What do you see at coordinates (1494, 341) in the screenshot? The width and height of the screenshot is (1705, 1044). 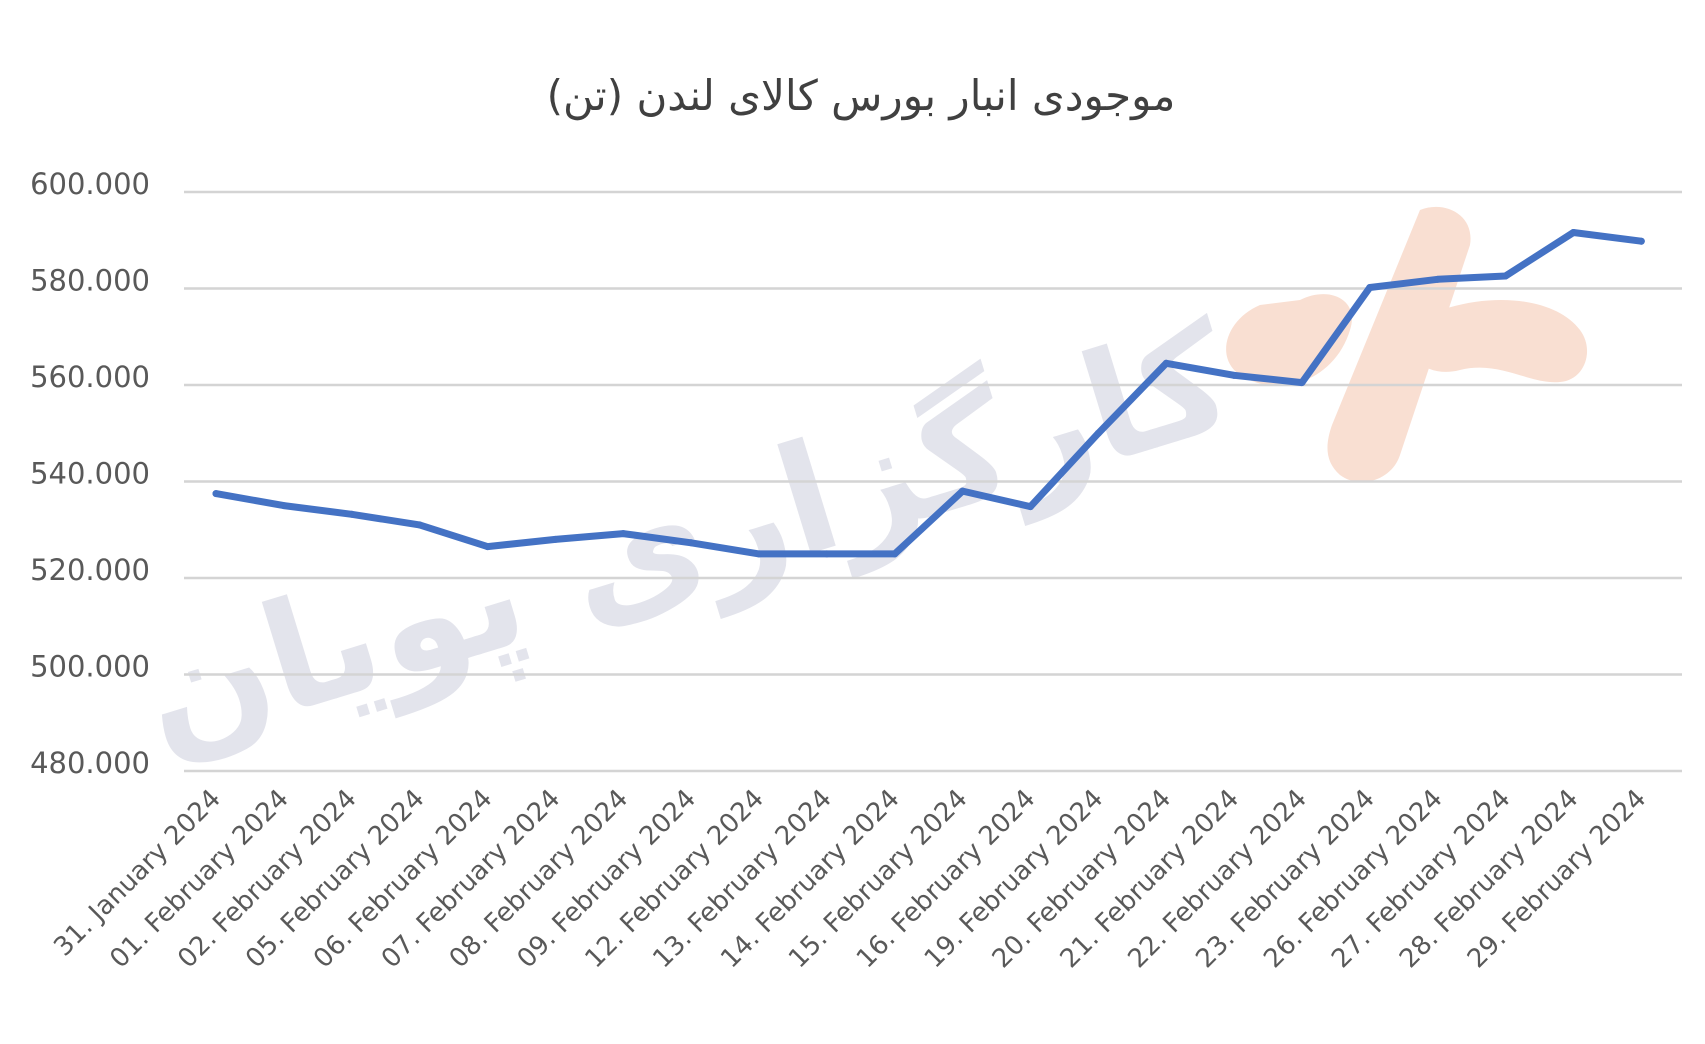 I see `watermark-logo-arm` at bounding box center [1494, 341].